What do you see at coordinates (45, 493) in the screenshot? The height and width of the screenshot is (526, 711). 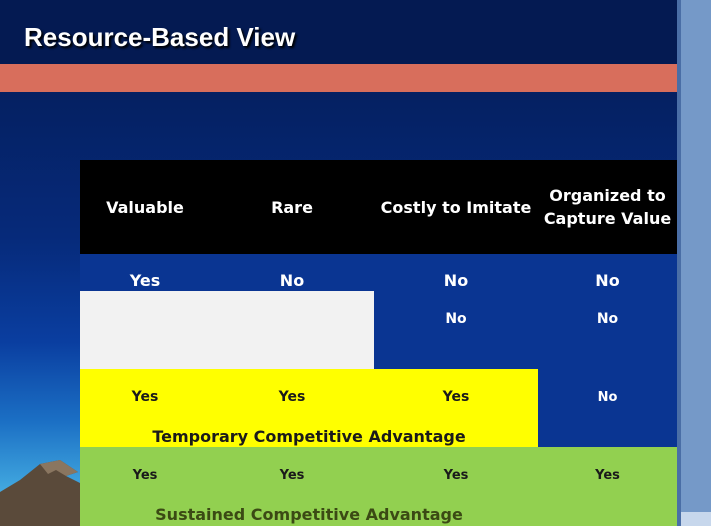 I see `mountain-illustration` at bounding box center [45, 493].